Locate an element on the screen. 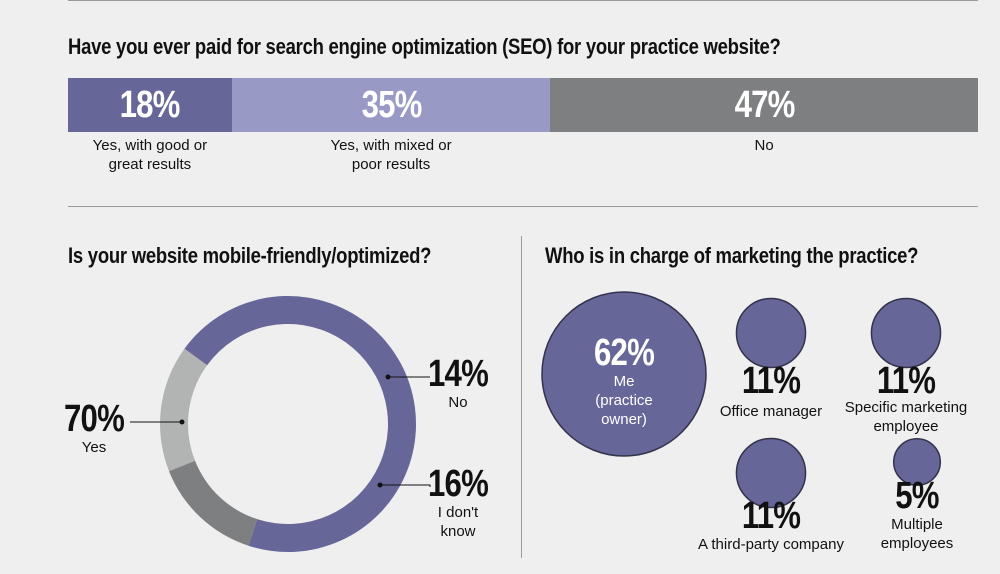 The width and height of the screenshot is (1000, 574). donut-category-line: Yes is located at coordinates (94, 447).